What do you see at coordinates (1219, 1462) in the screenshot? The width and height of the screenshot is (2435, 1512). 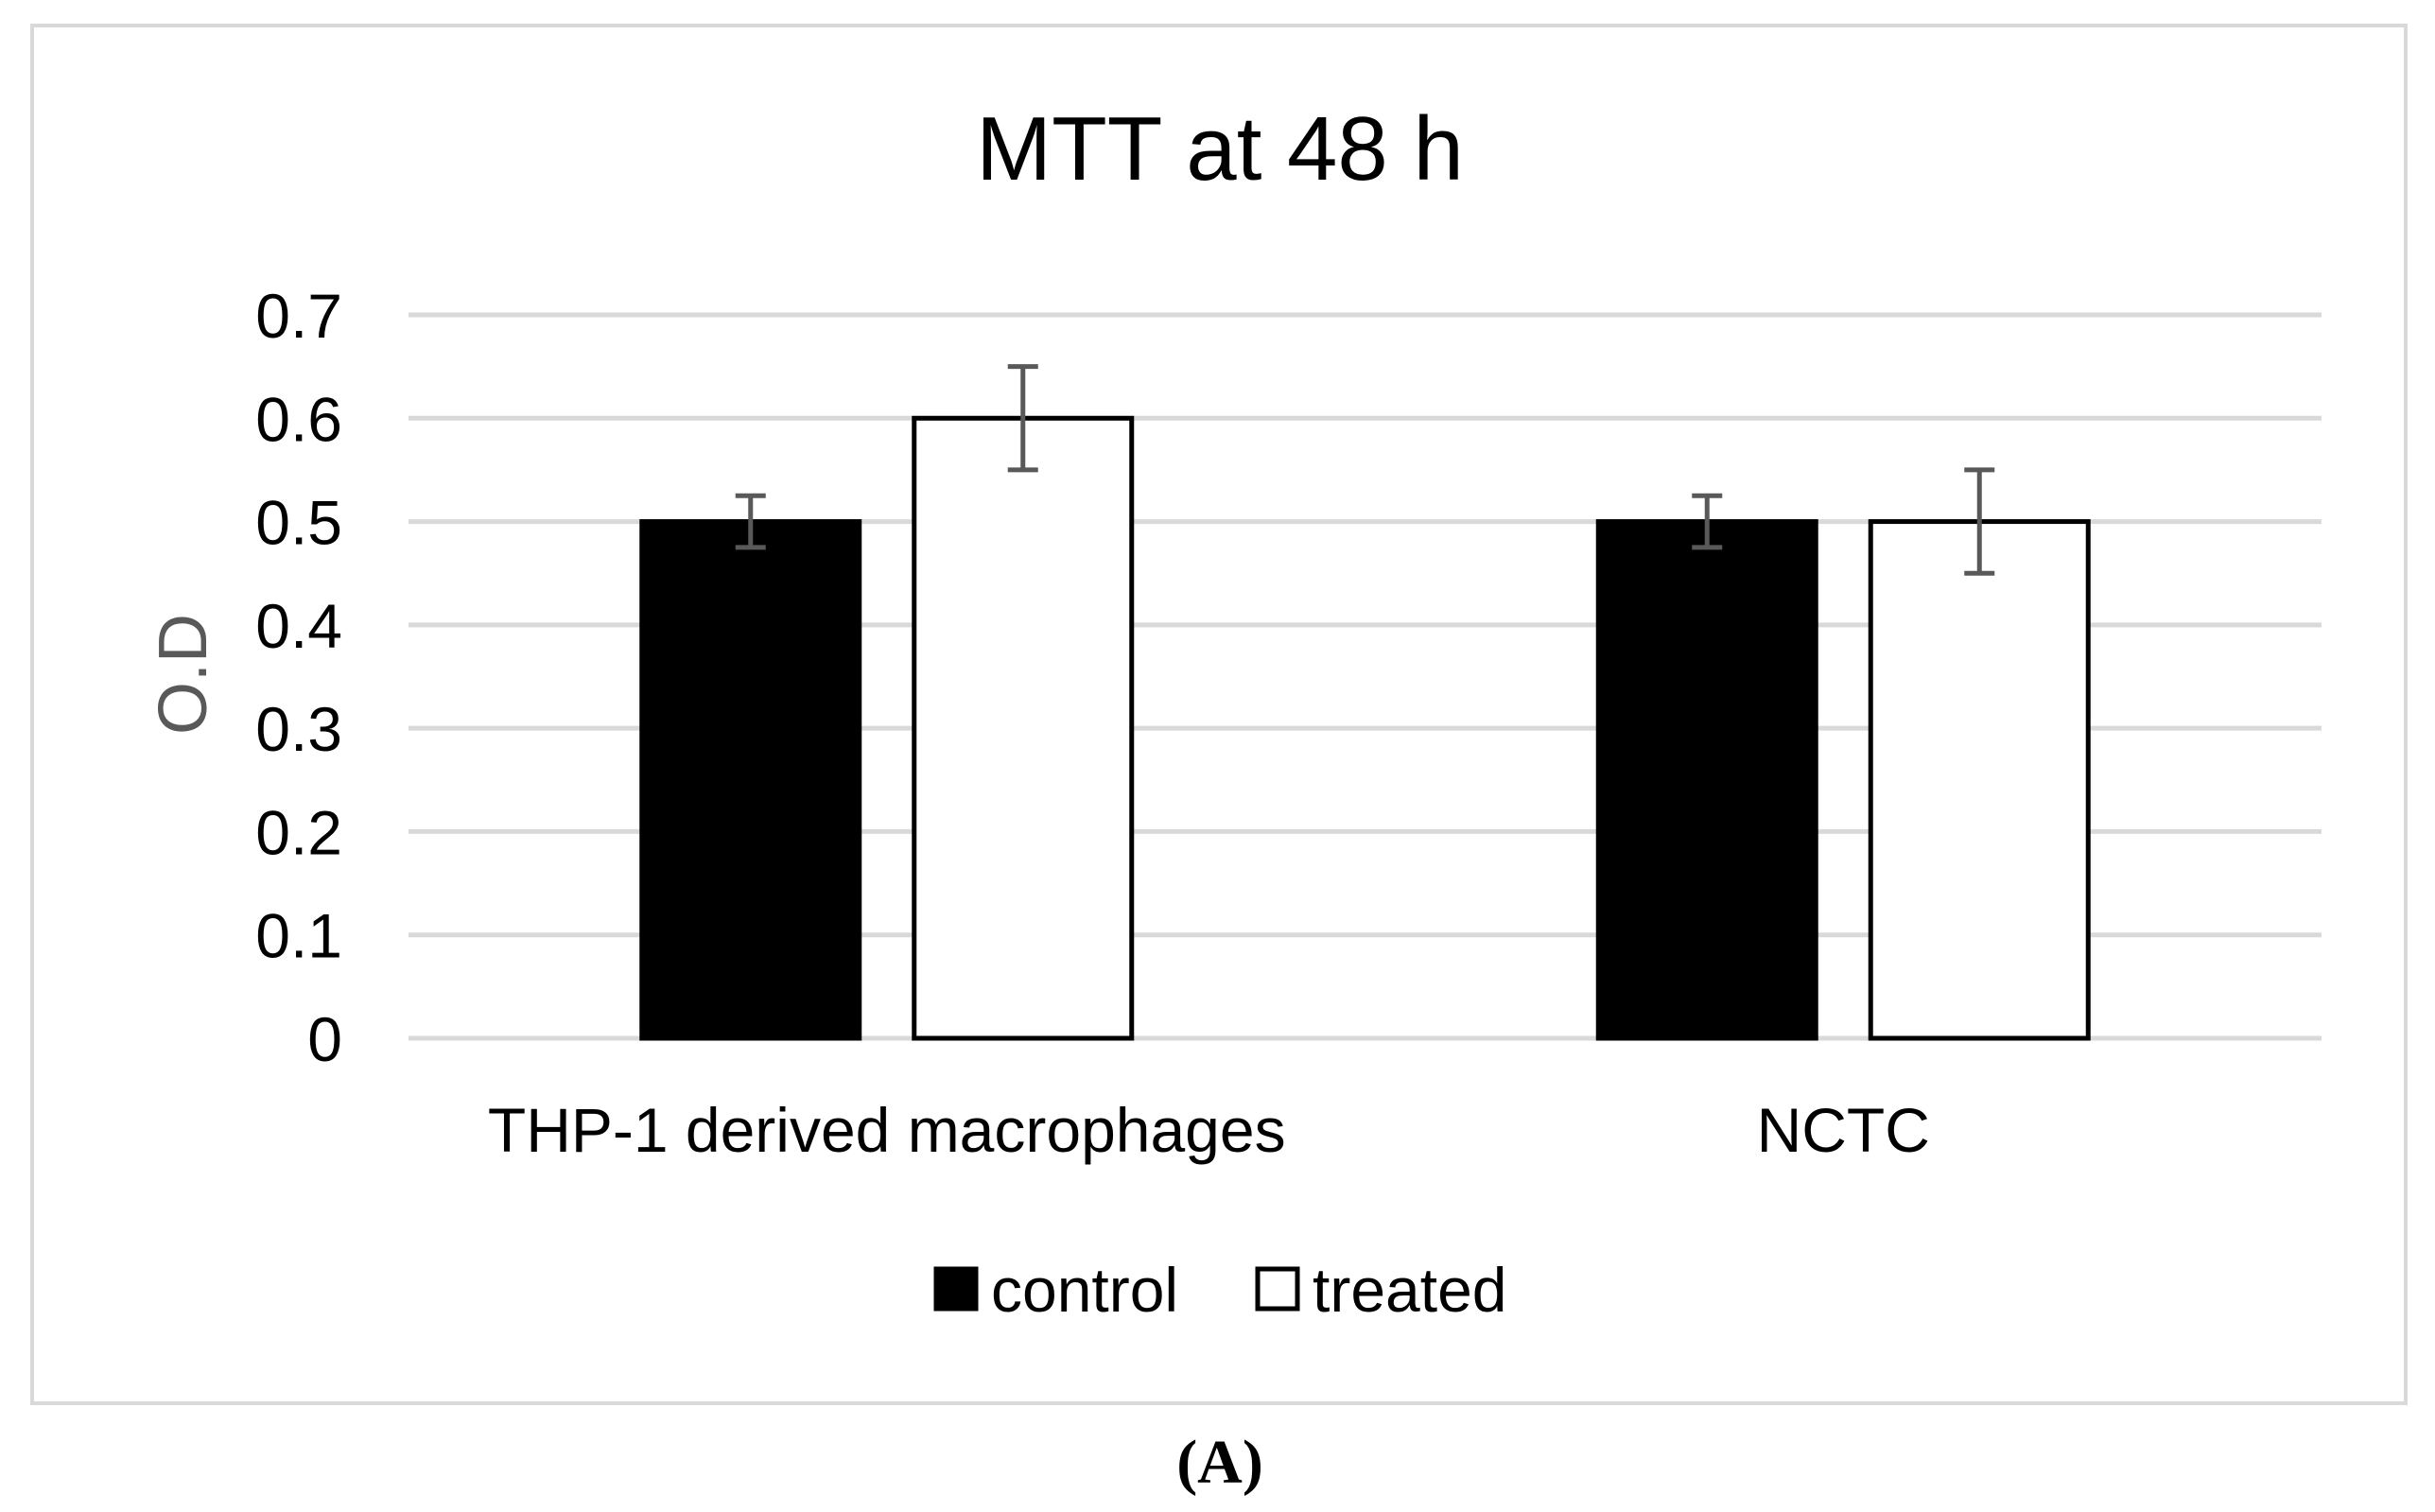 I see `panel-label: (A)` at bounding box center [1219, 1462].